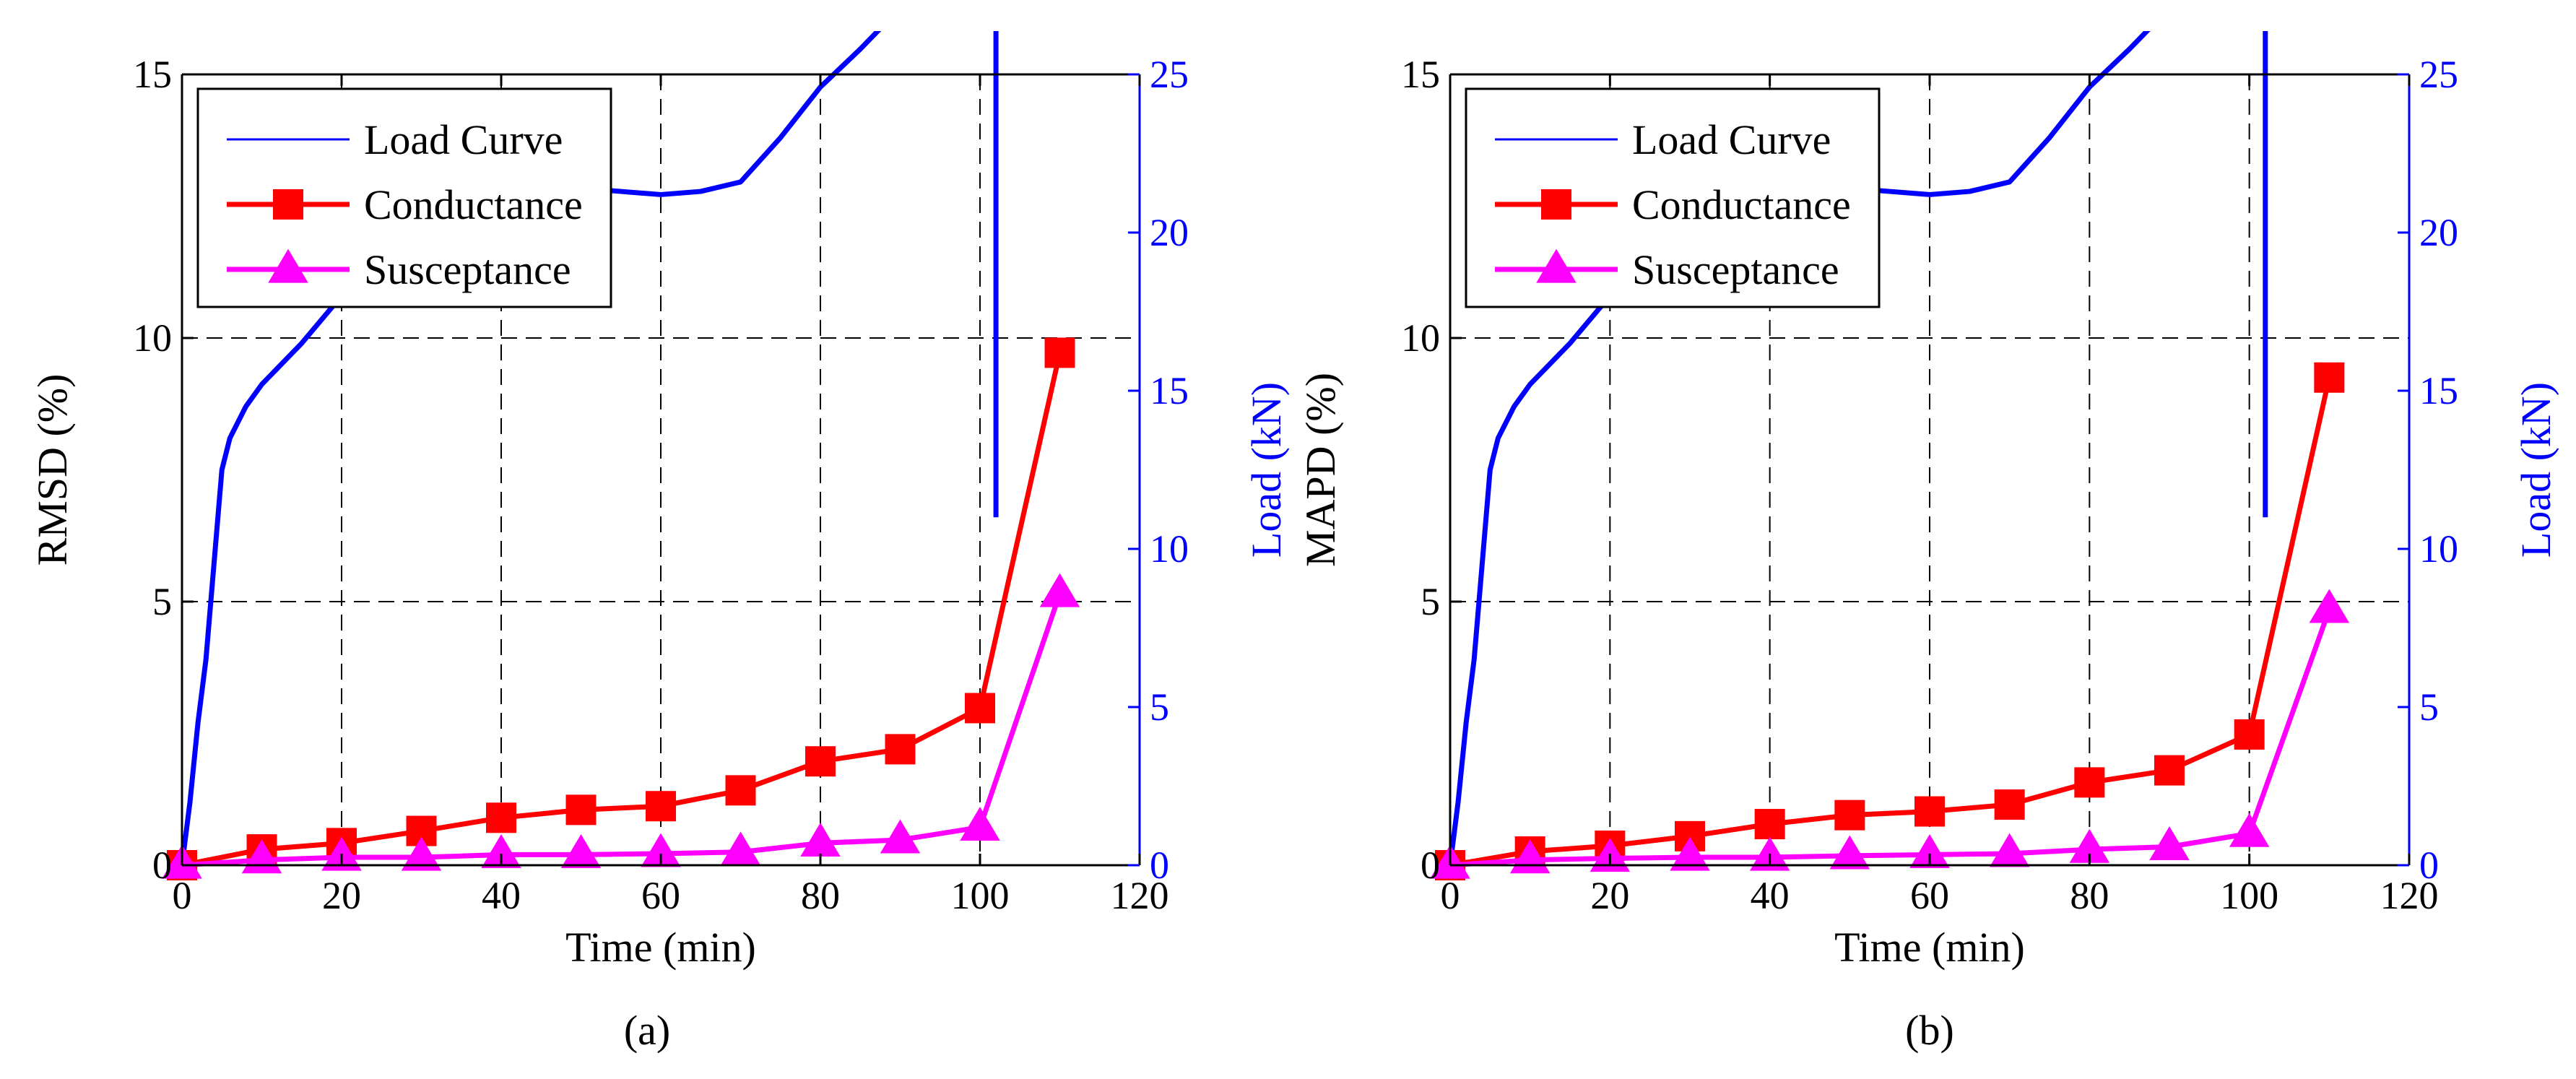 Image resolution: width=2576 pixels, height=1079 pixels. I want to click on panel-caption: (b), so click(1929, 1030).